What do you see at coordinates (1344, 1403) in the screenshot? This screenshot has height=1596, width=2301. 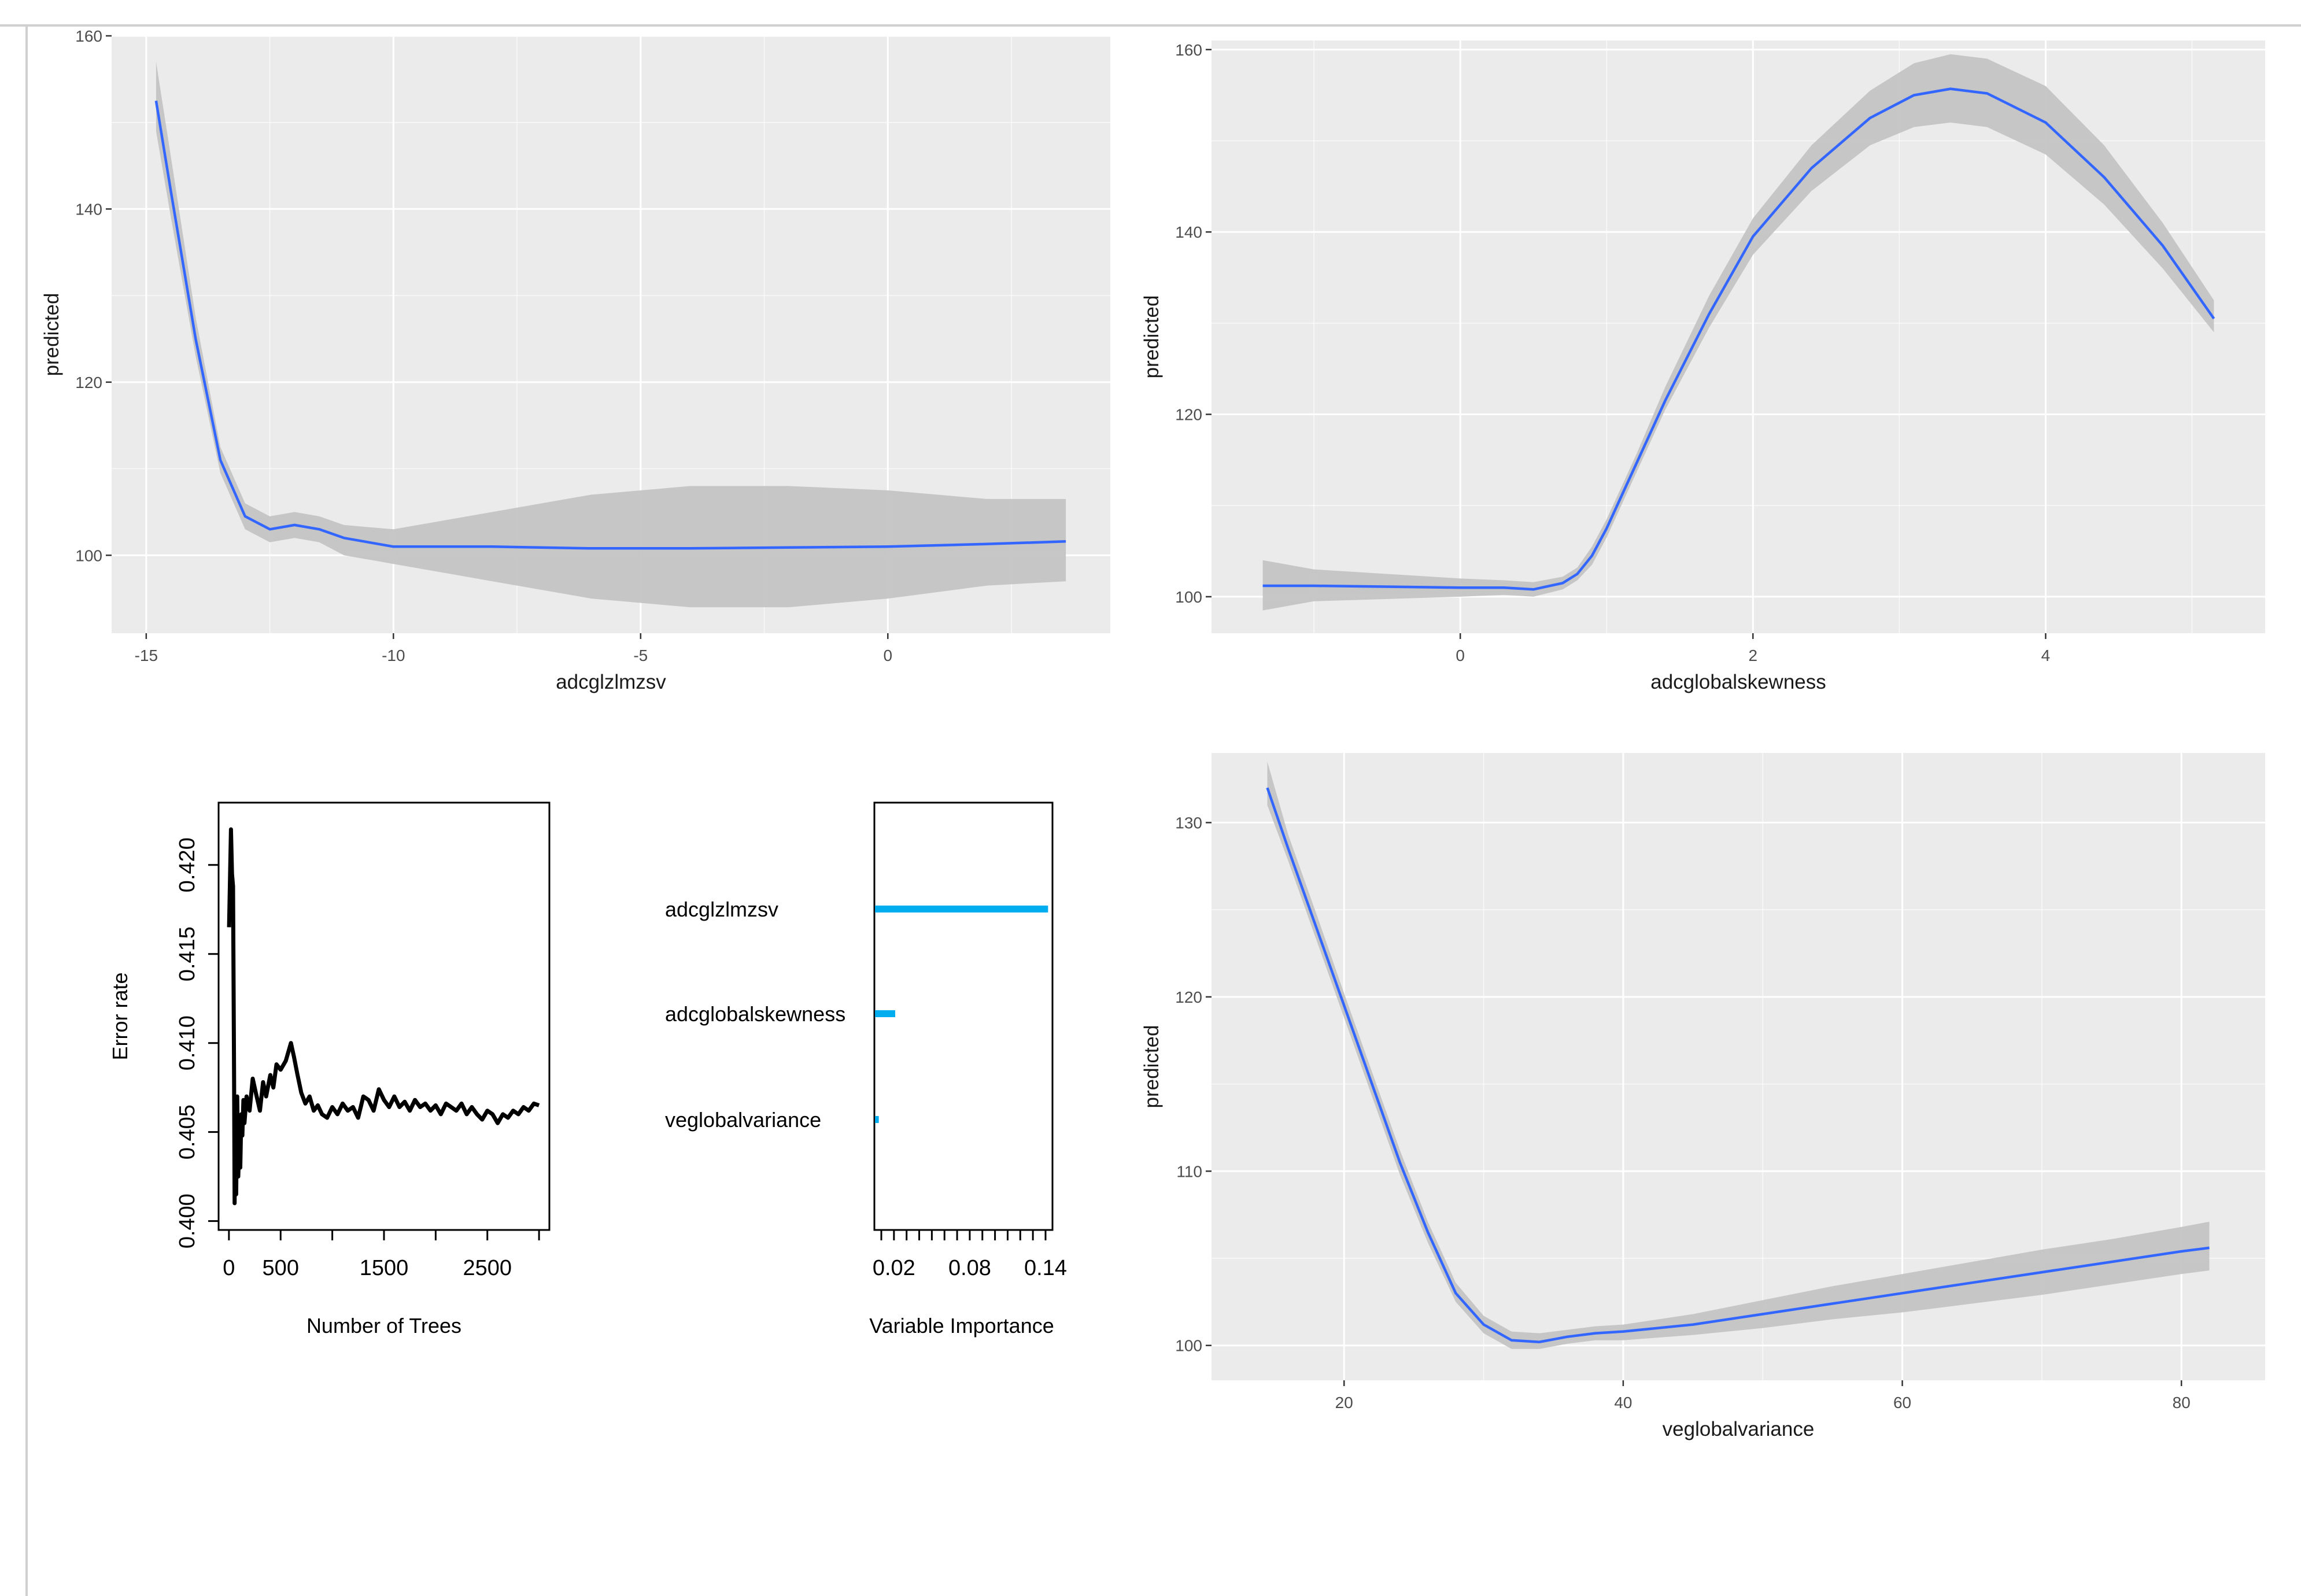 I see `x-tick-label: 20` at bounding box center [1344, 1403].